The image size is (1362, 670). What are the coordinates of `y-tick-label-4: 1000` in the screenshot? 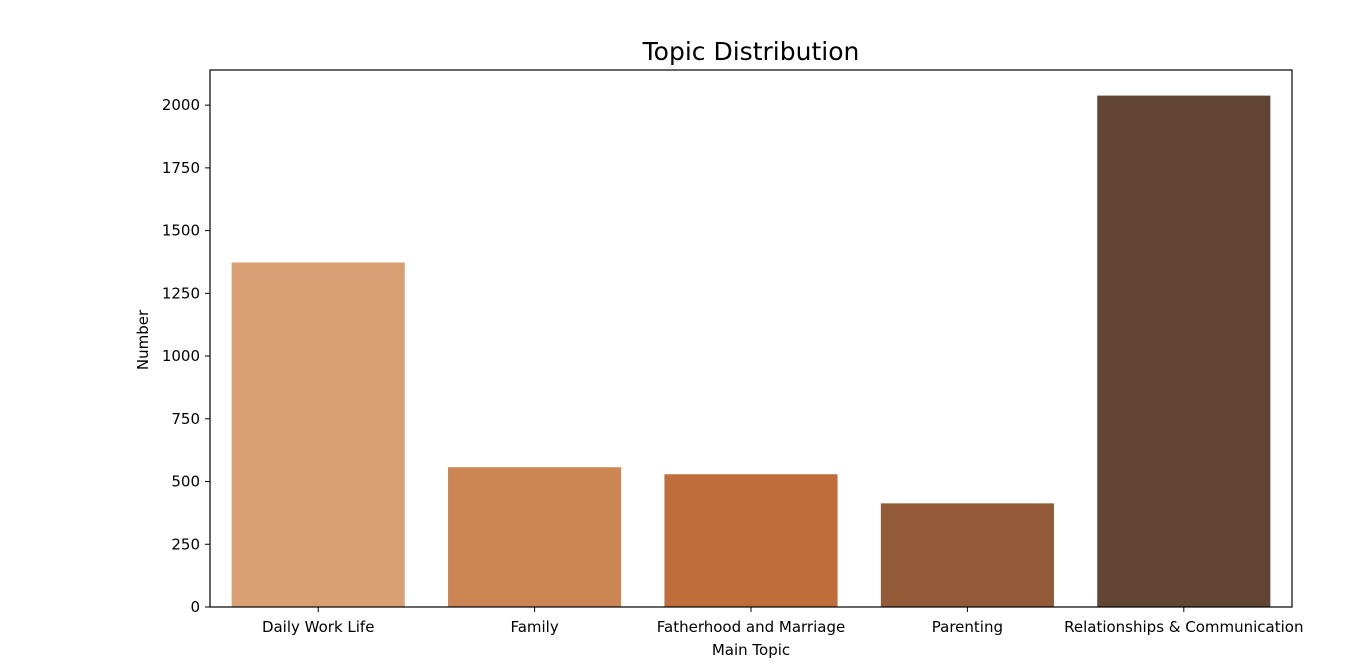 It's located at (181, 356).